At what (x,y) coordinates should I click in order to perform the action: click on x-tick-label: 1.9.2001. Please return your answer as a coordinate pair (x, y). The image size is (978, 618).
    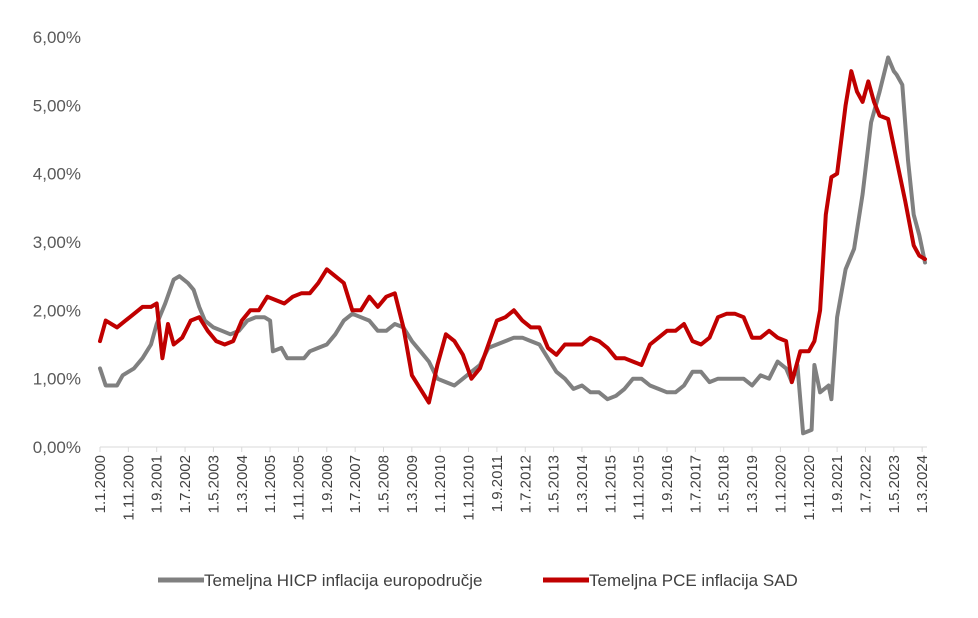
    Looking at the image, I should click on (157, 484).